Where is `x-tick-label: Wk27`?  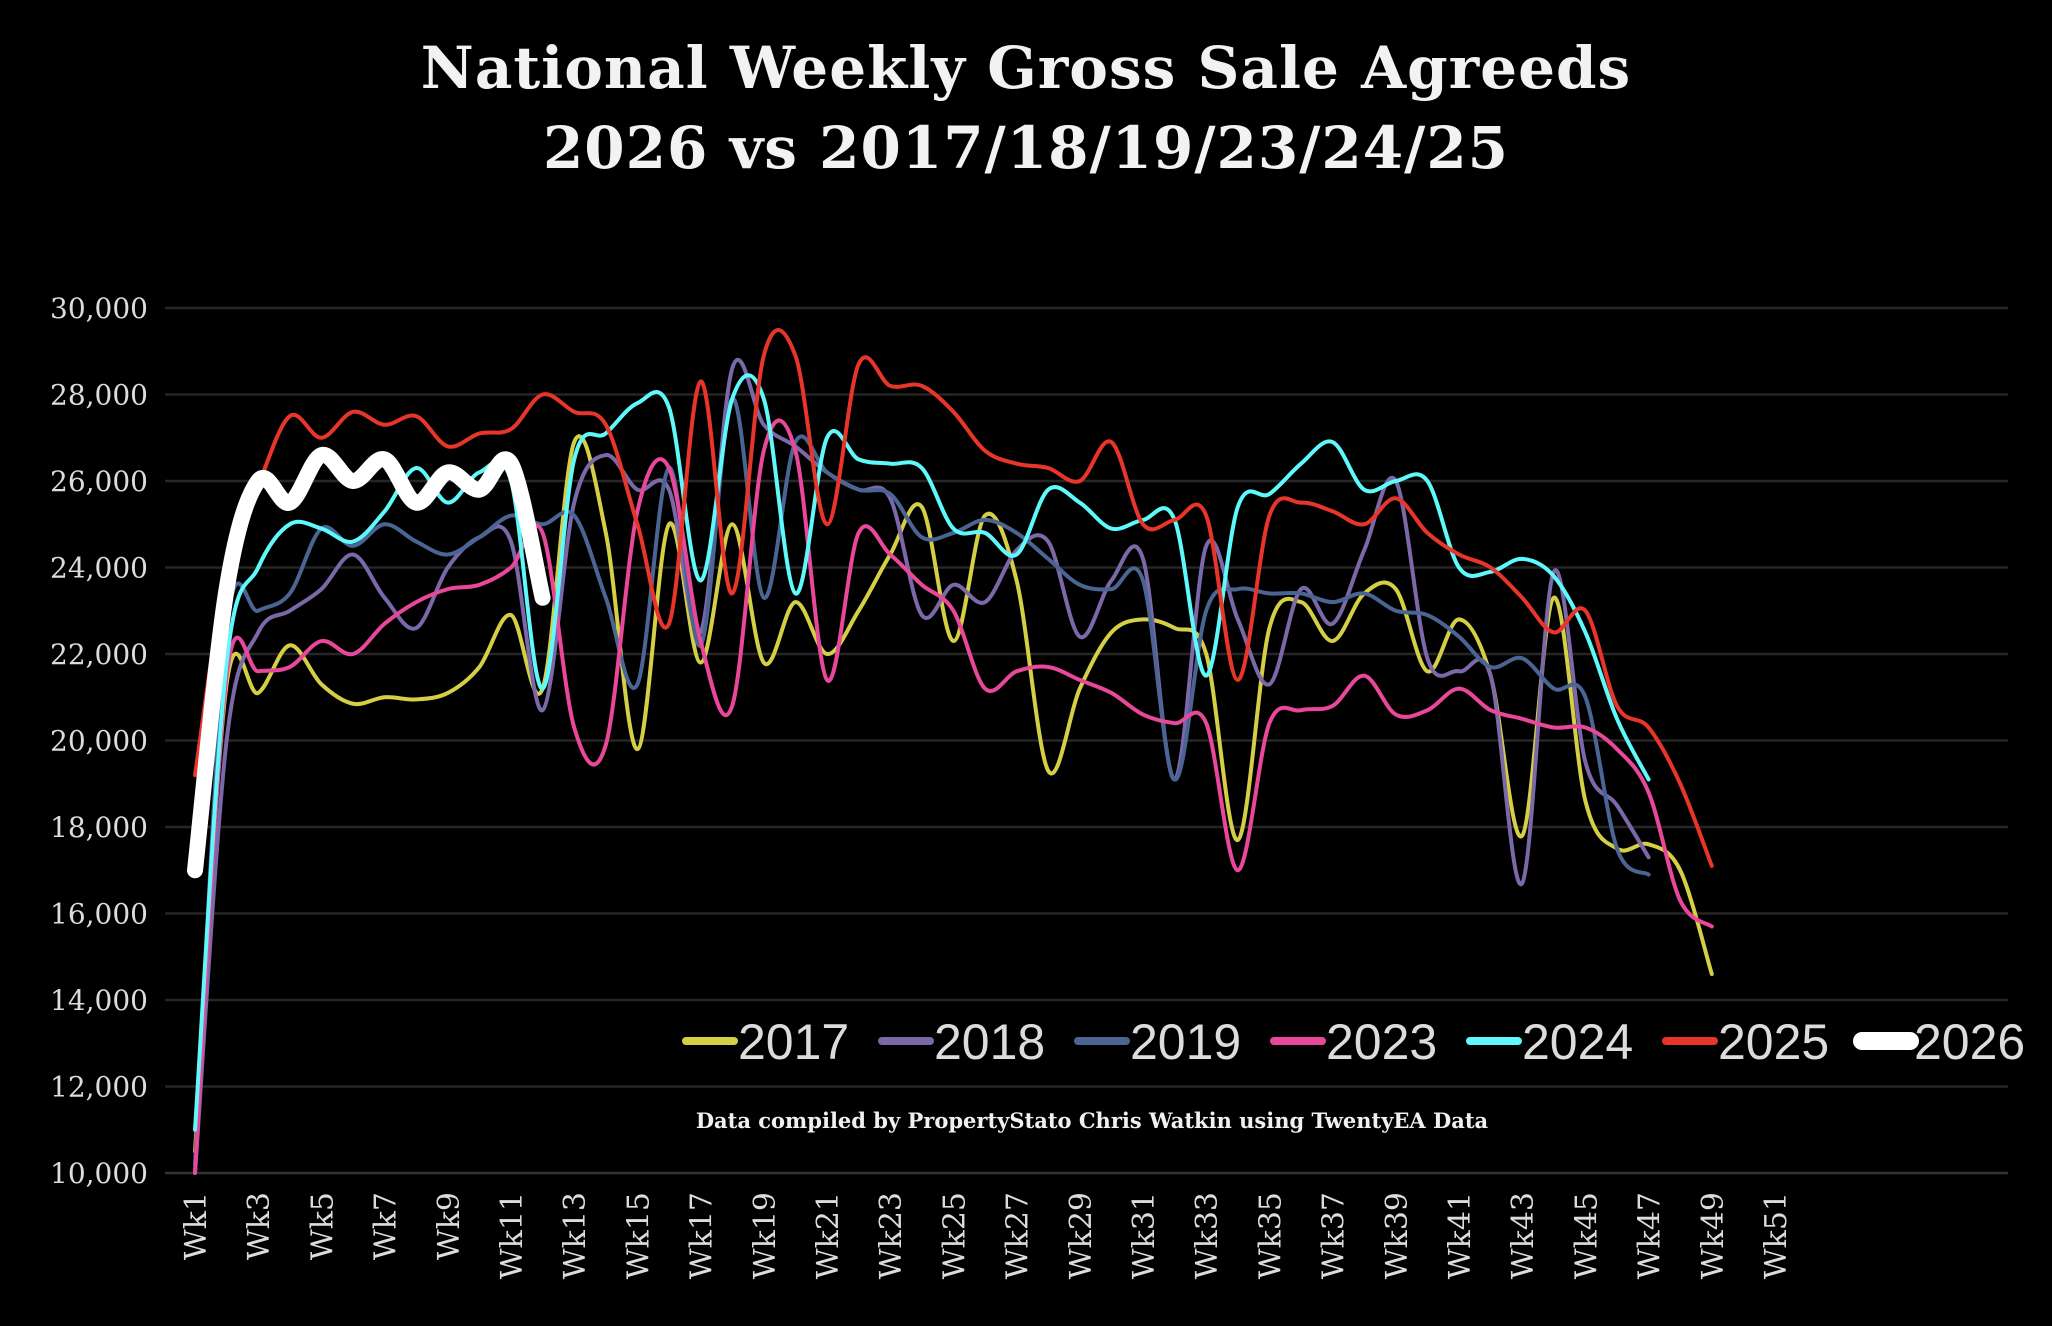 x-tick-label: Wk27 is located at coordinates (1018, 1235).